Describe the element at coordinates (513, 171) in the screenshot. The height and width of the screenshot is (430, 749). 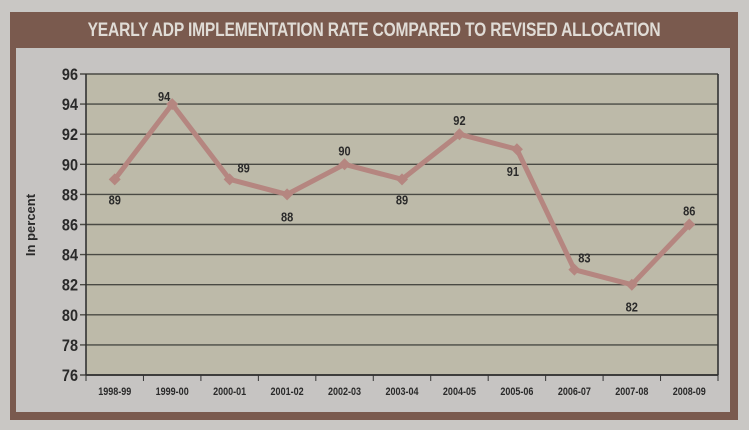
I see `data-label: 91` at that location.